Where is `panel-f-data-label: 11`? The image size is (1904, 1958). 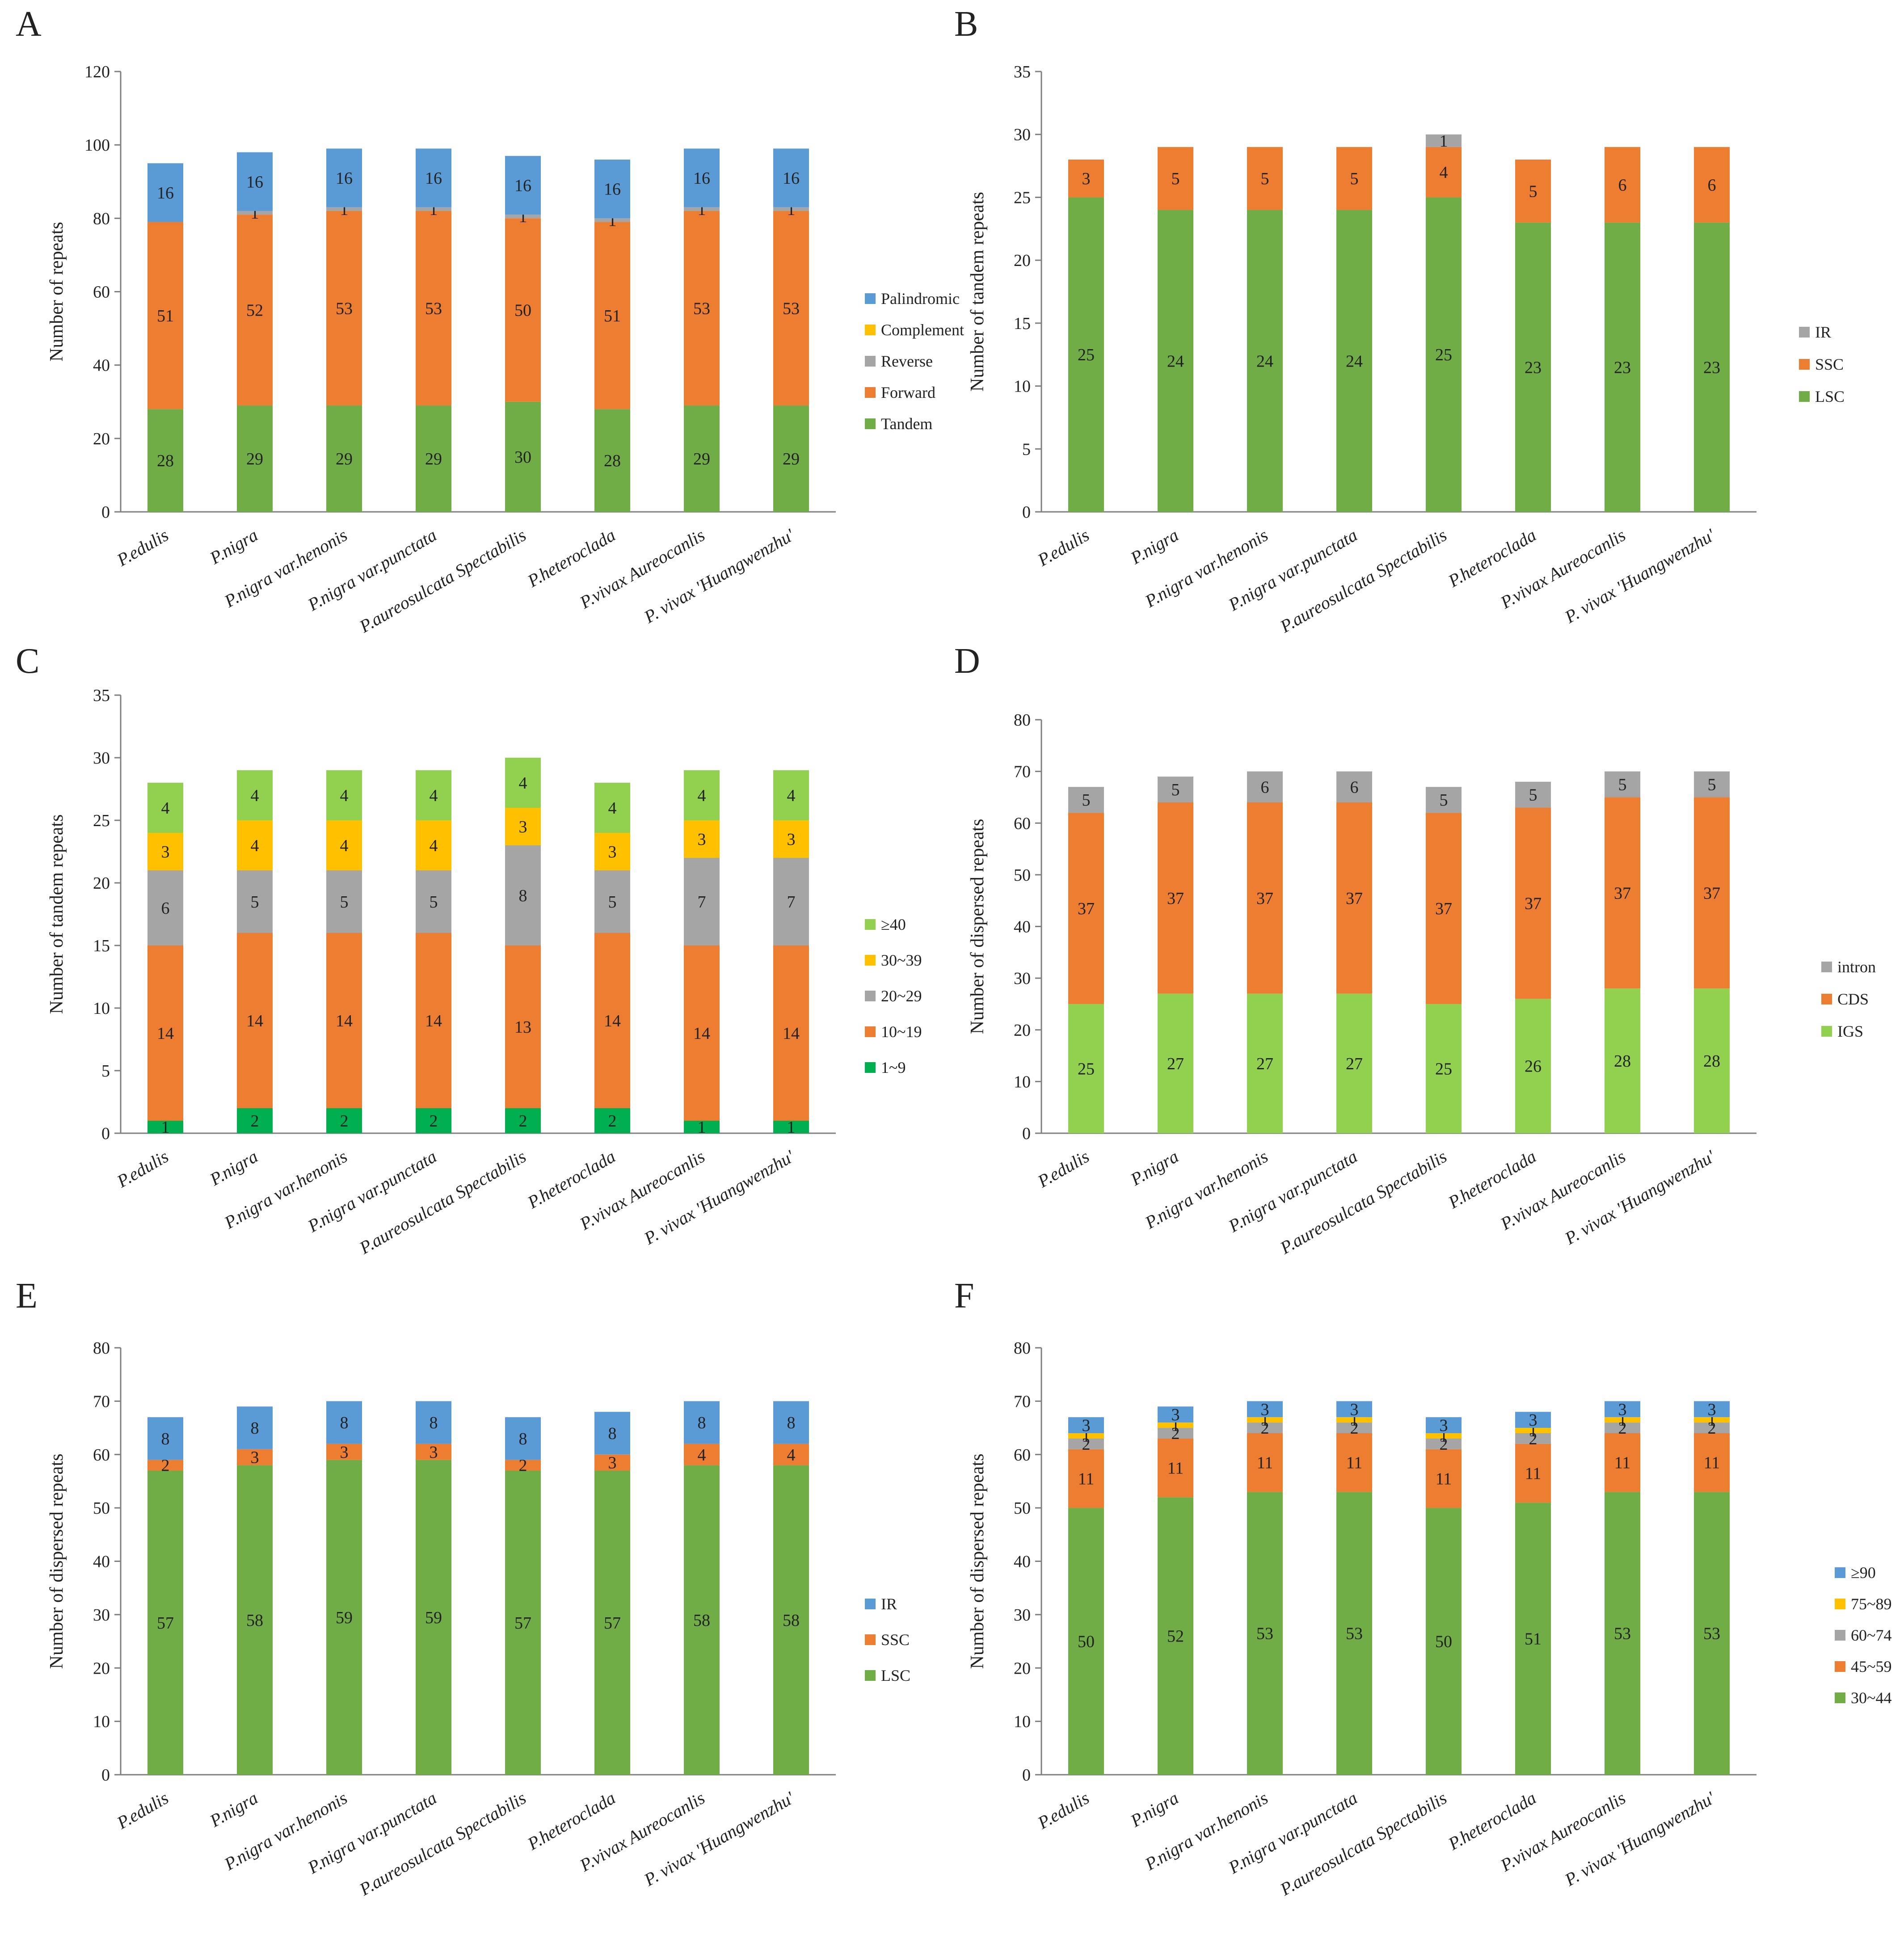 panel-f-data-label: 11 is located at coordinates (1533, 1473).